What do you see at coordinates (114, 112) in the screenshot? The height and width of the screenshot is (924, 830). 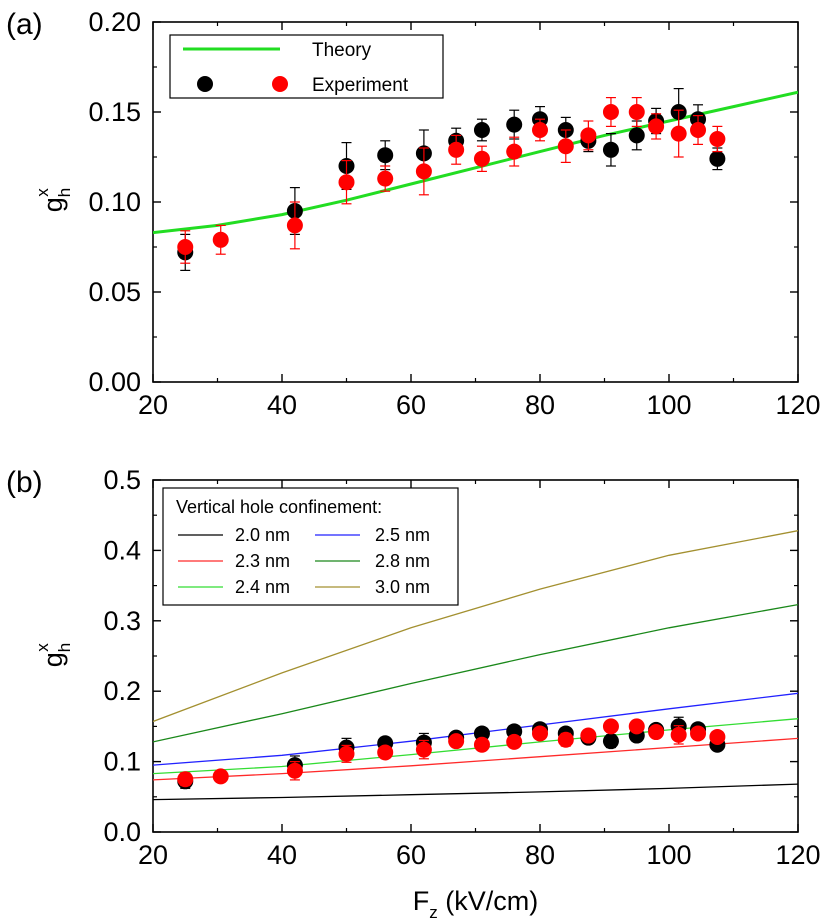 I see `y-tick-label: 0.15` at bounding box center [114, 112].